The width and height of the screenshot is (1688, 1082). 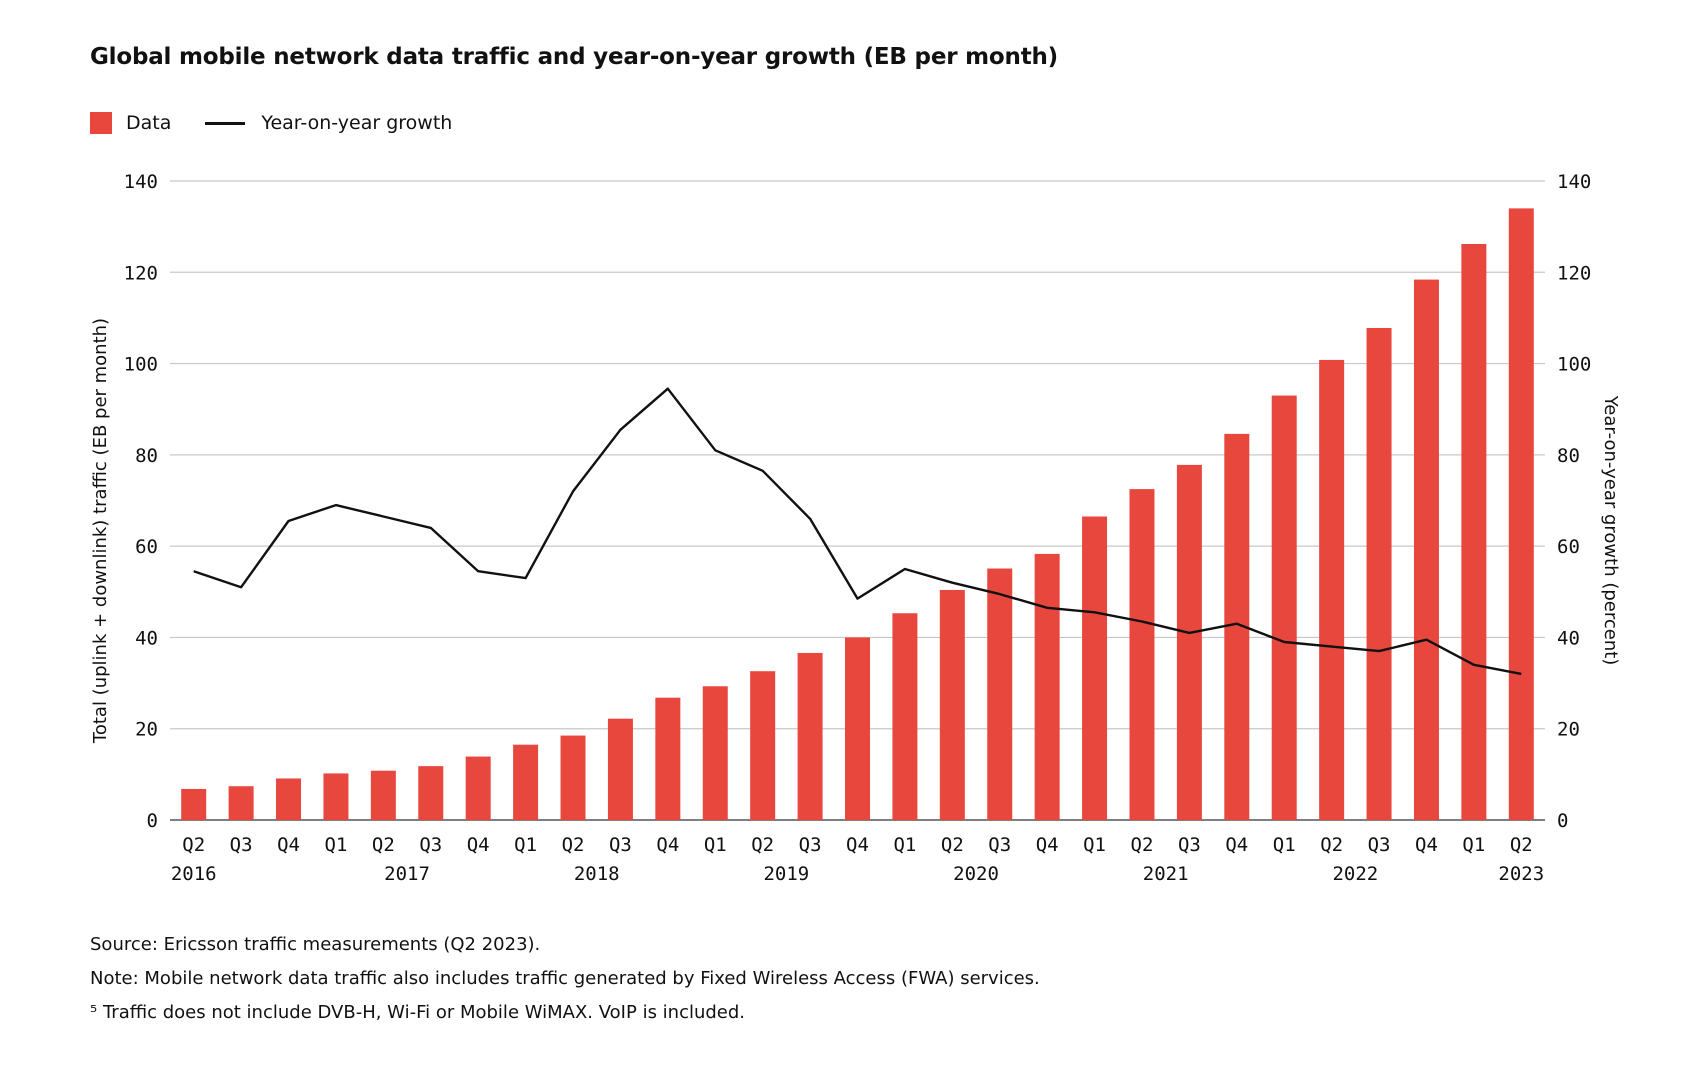 What do you see at coordinates (1166, 874) in the screenshot?
I see `x-year-label: 2021` at bounding box center [1166, 874].